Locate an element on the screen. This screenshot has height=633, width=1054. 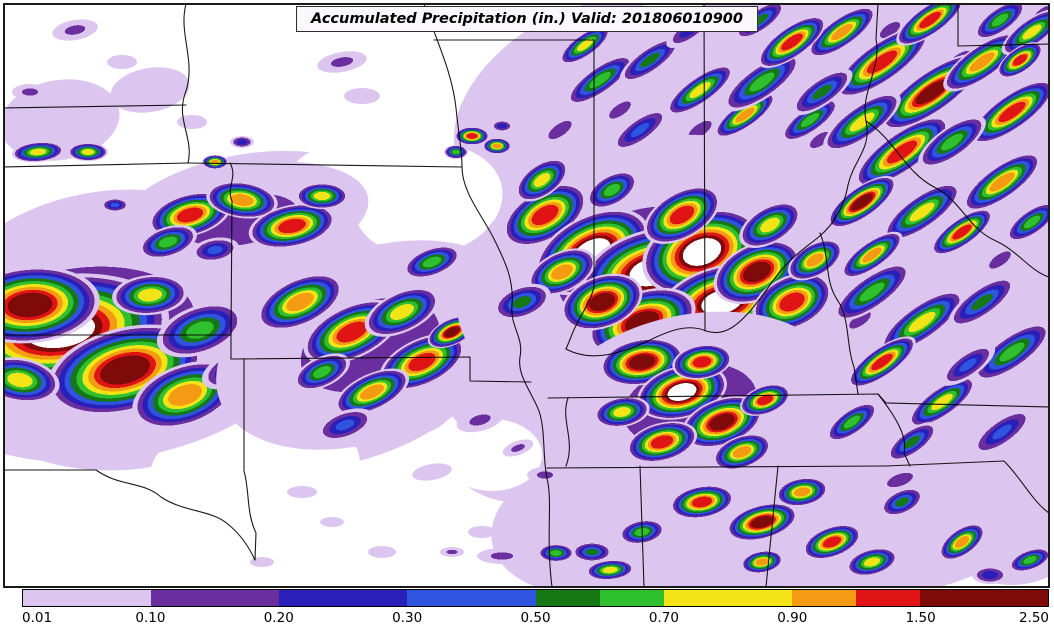
colorbar-tick: 0.50 is located at coordinates (535, 618).